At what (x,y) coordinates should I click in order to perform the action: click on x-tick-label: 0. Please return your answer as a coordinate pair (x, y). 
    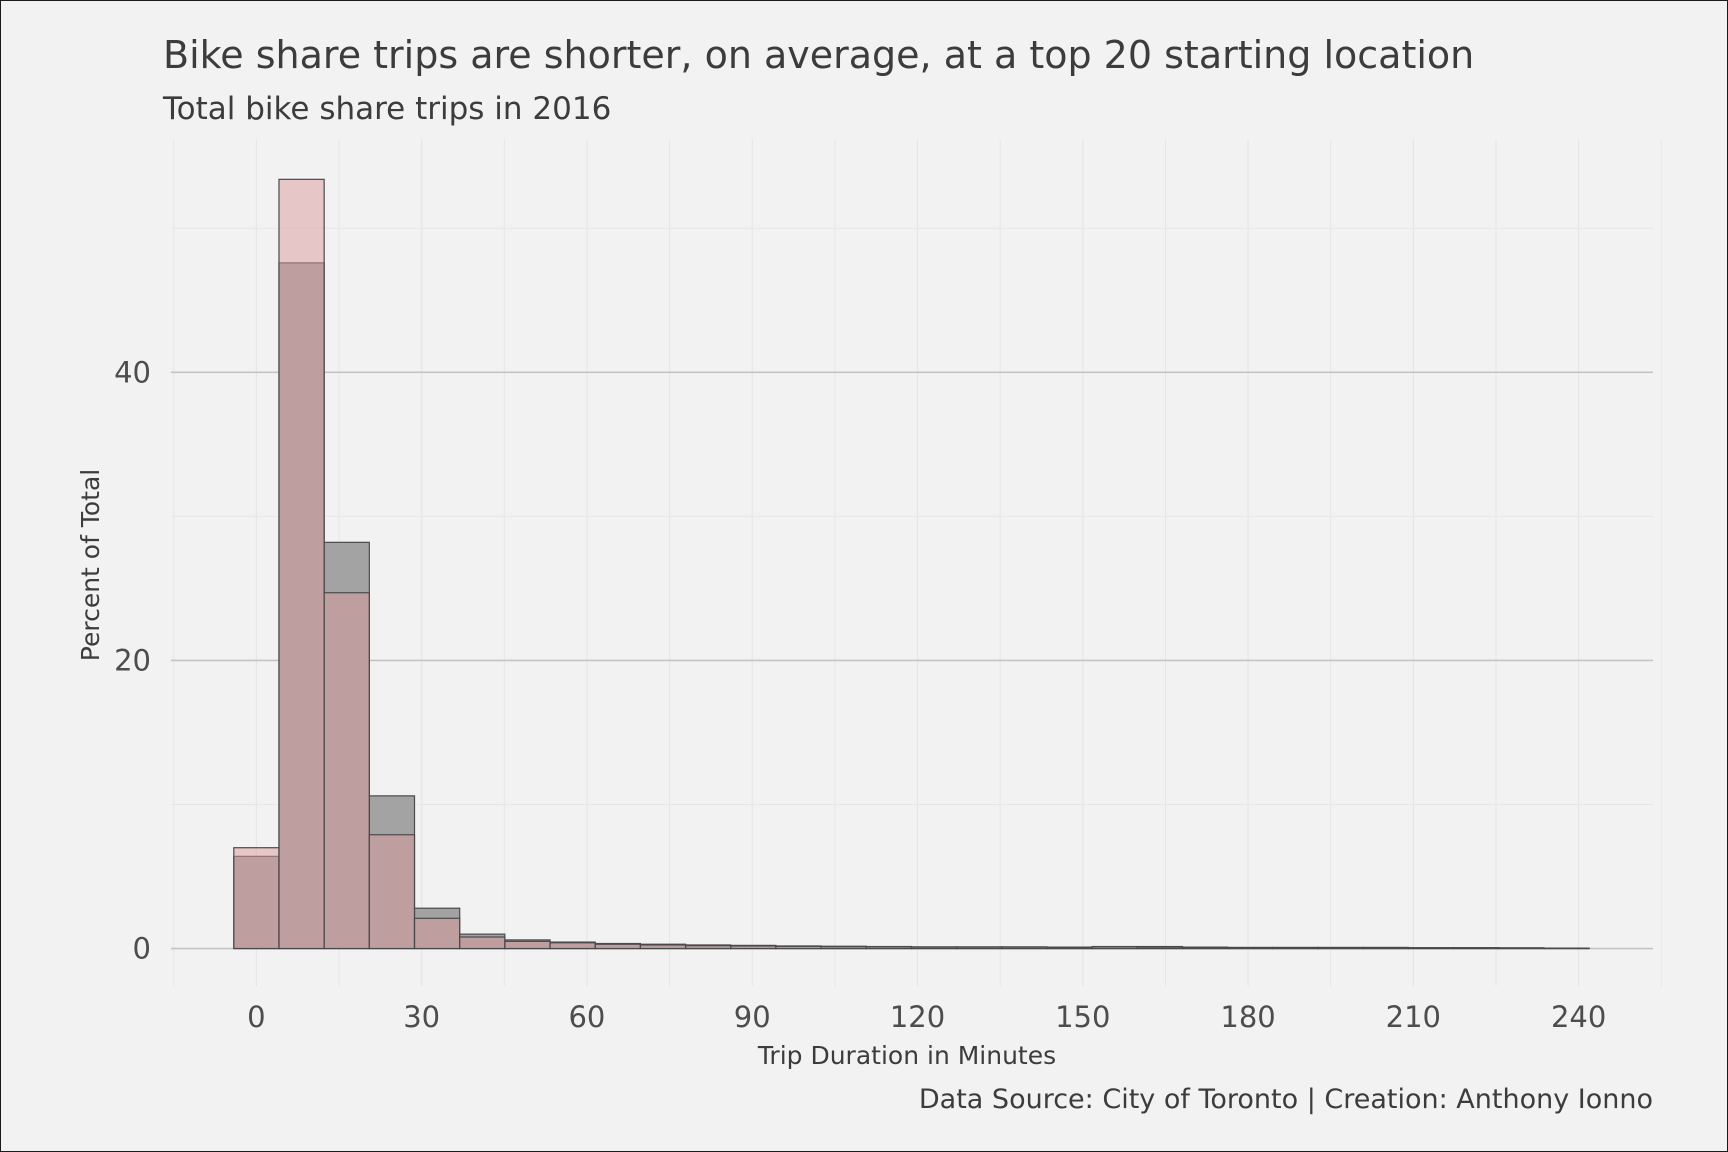
    Looking at the image, I should click on (256, 1017).